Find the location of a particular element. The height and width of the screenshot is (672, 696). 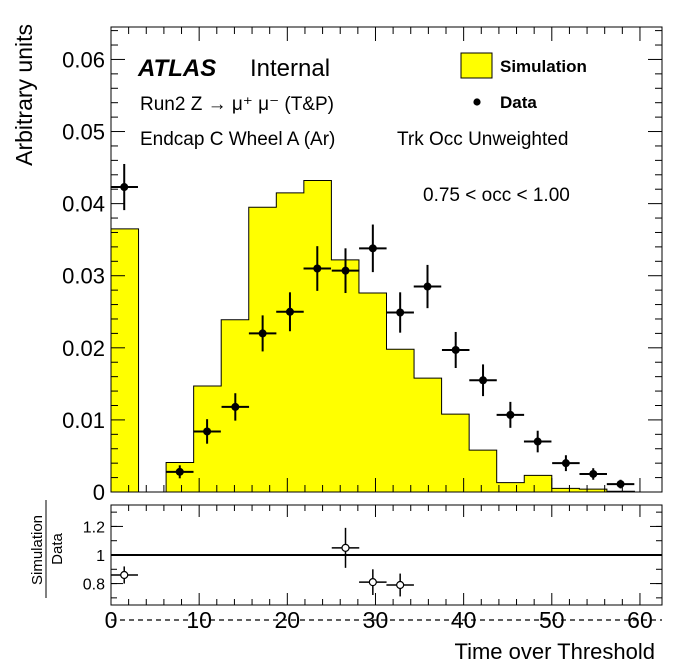

ratio-numerator-label: Simulation is located at coordinates (37, 550).